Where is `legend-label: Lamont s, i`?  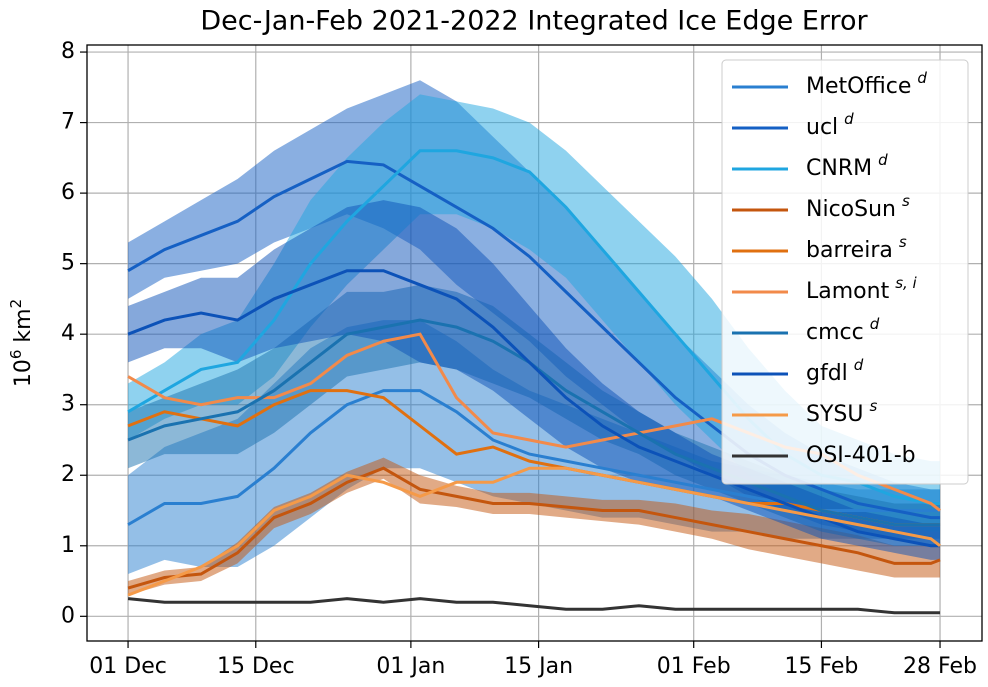
legend-label: Lamont s, i is located at coordinates (862, 289).